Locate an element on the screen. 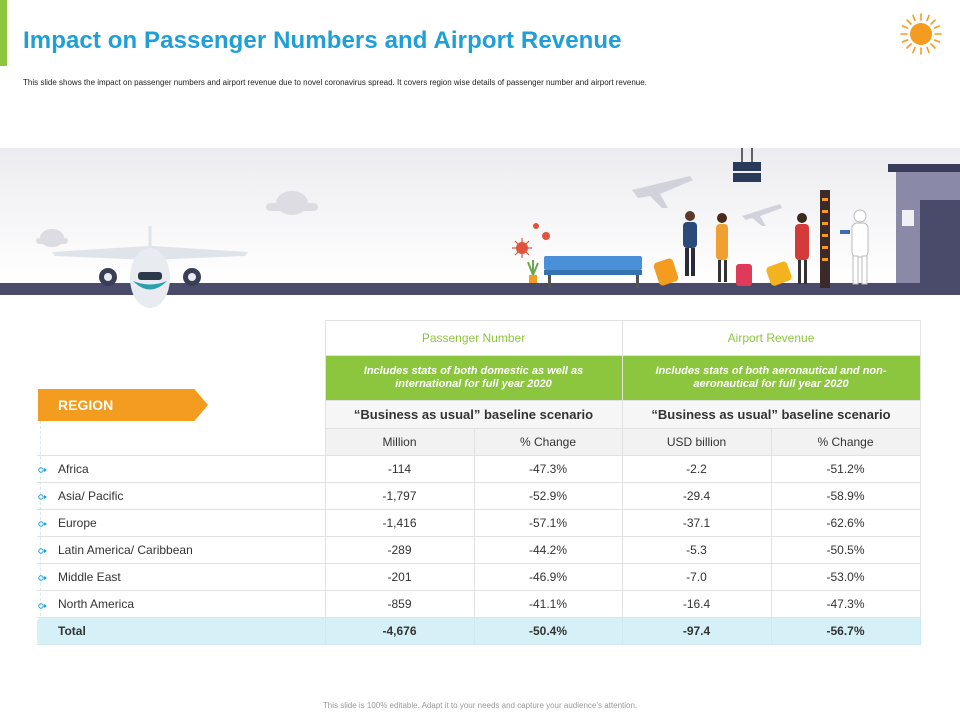 This screenshot has height=720, width=960. pax-change-cell: -44.2% is located at coordinates (548, 550).